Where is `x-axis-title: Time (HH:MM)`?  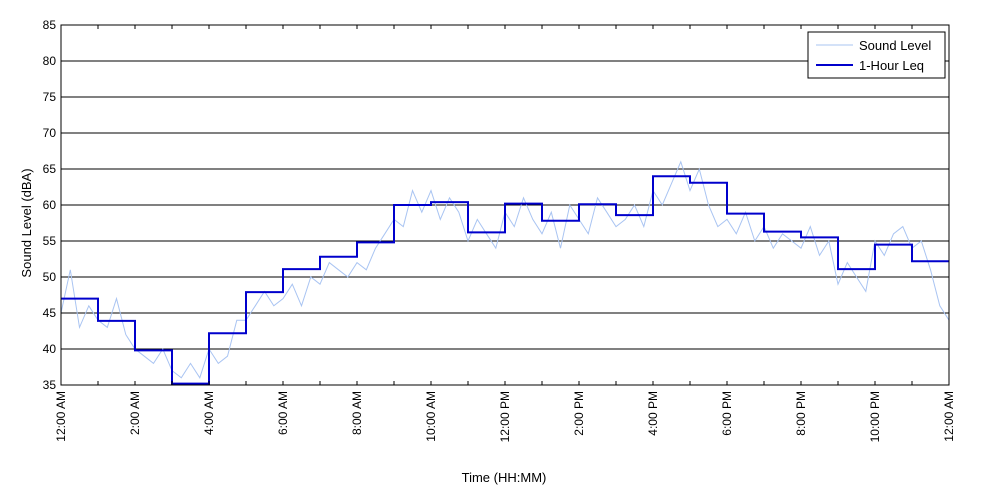
x-axis-title: Time (HH:MM) is located at coordinates (504, 477).